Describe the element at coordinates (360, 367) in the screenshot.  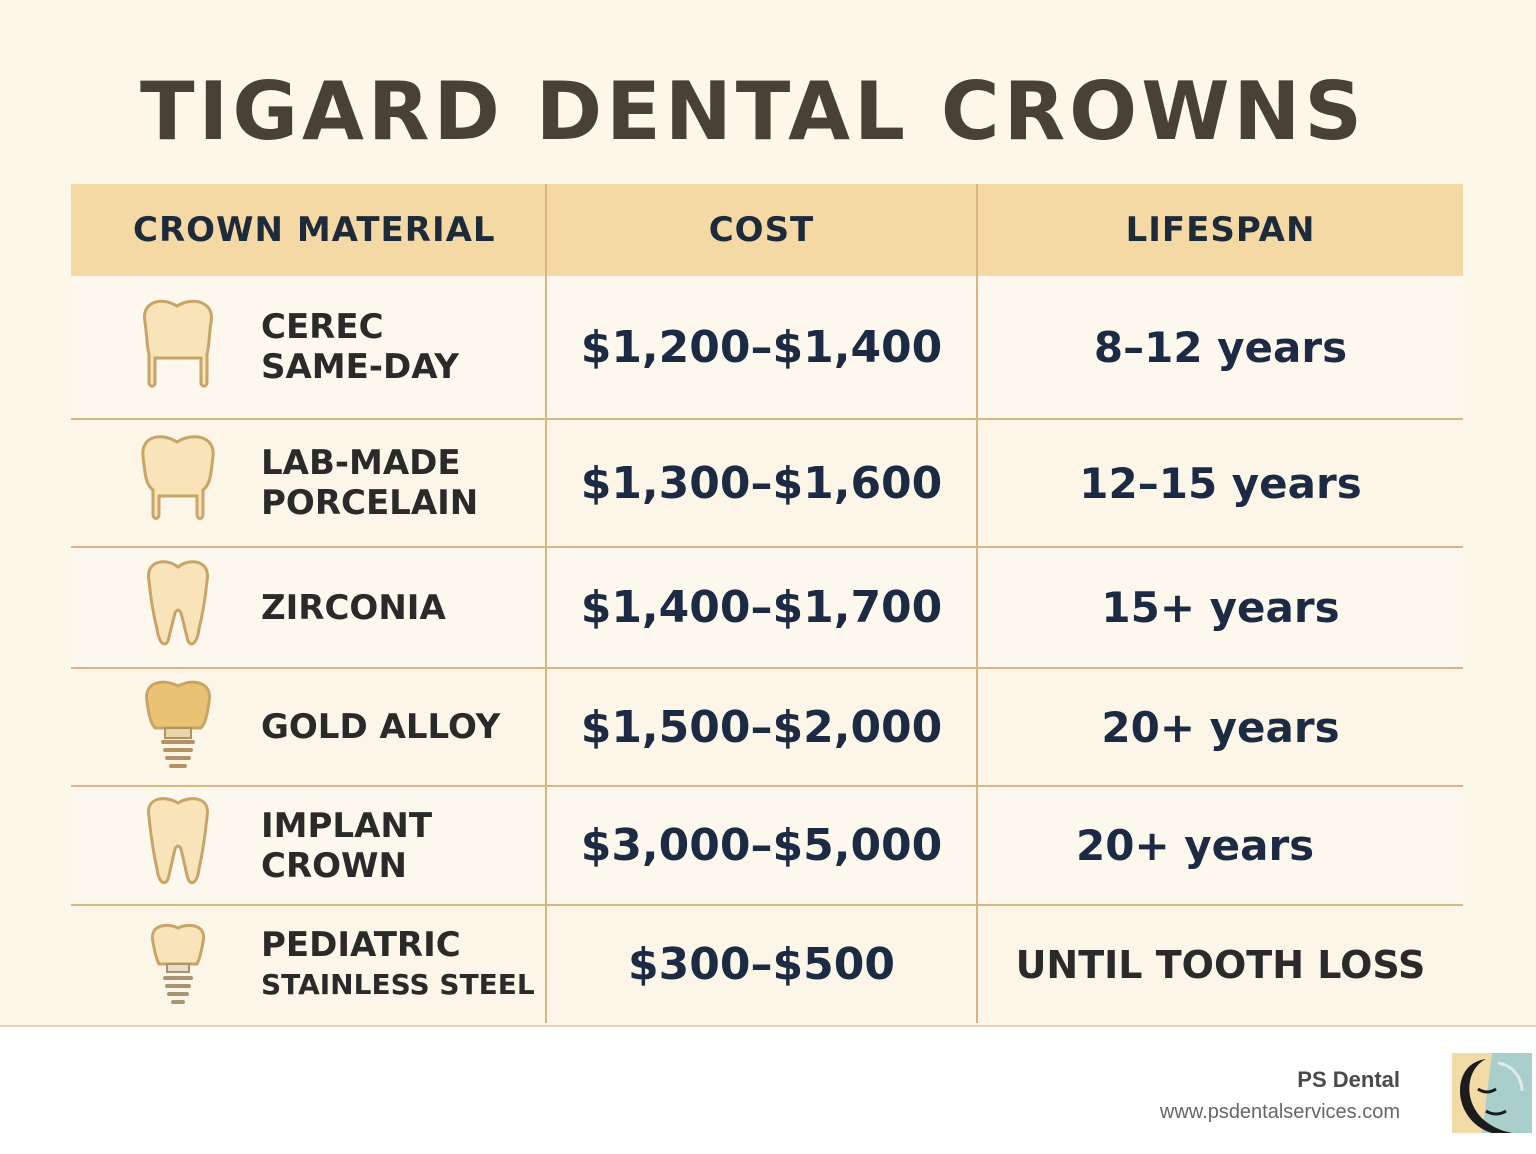
I see `material-name-line2: SAME-DAY` at that location.